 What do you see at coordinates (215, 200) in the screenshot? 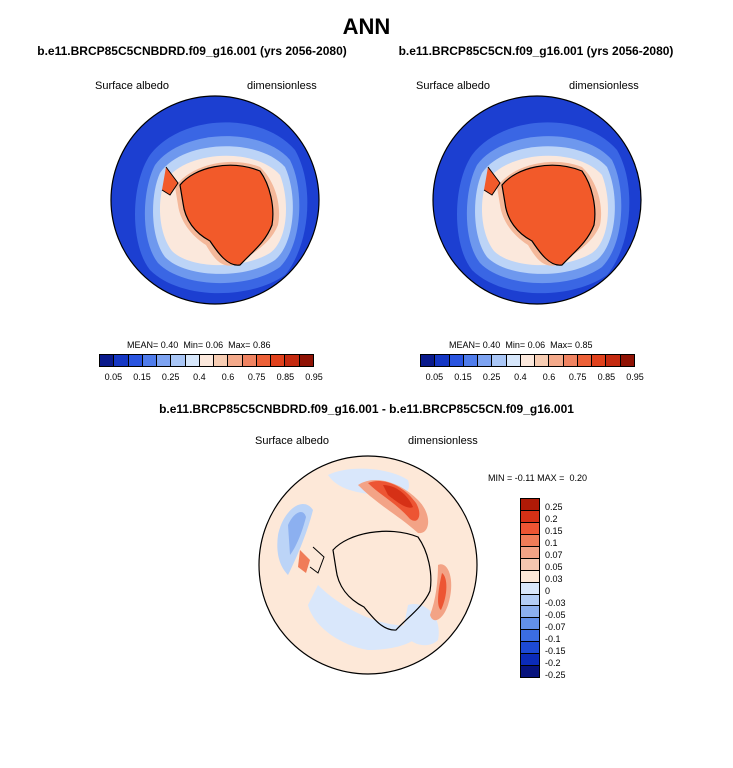
I see `panel-left-map` at bounding box center [215, 200].